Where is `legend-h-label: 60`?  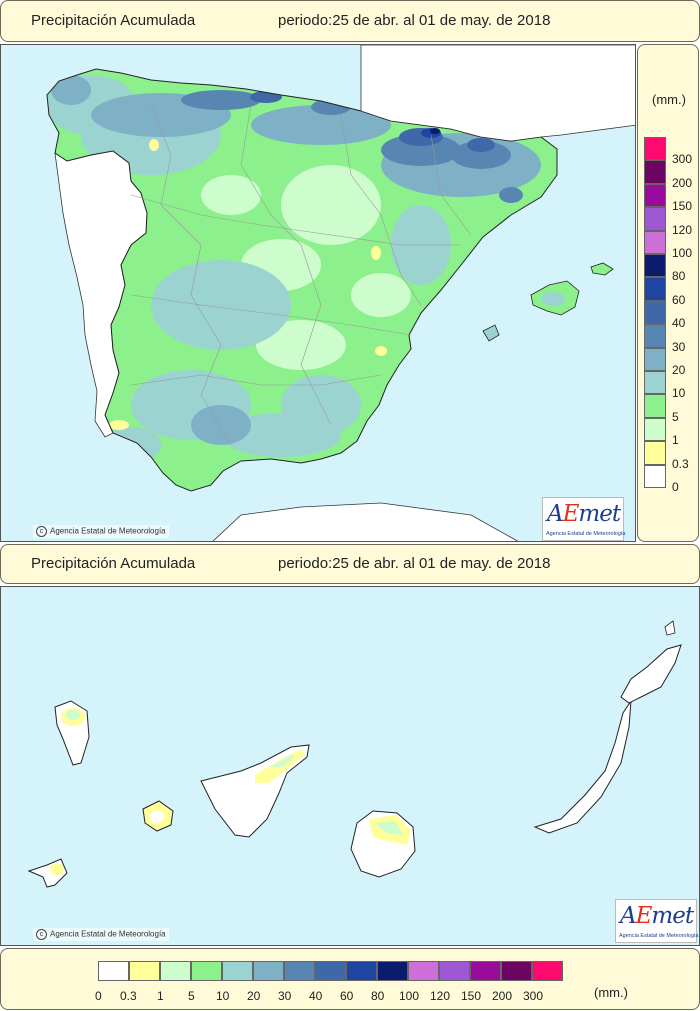
legend-h-label: 60 is located at coordinates (347, 996).